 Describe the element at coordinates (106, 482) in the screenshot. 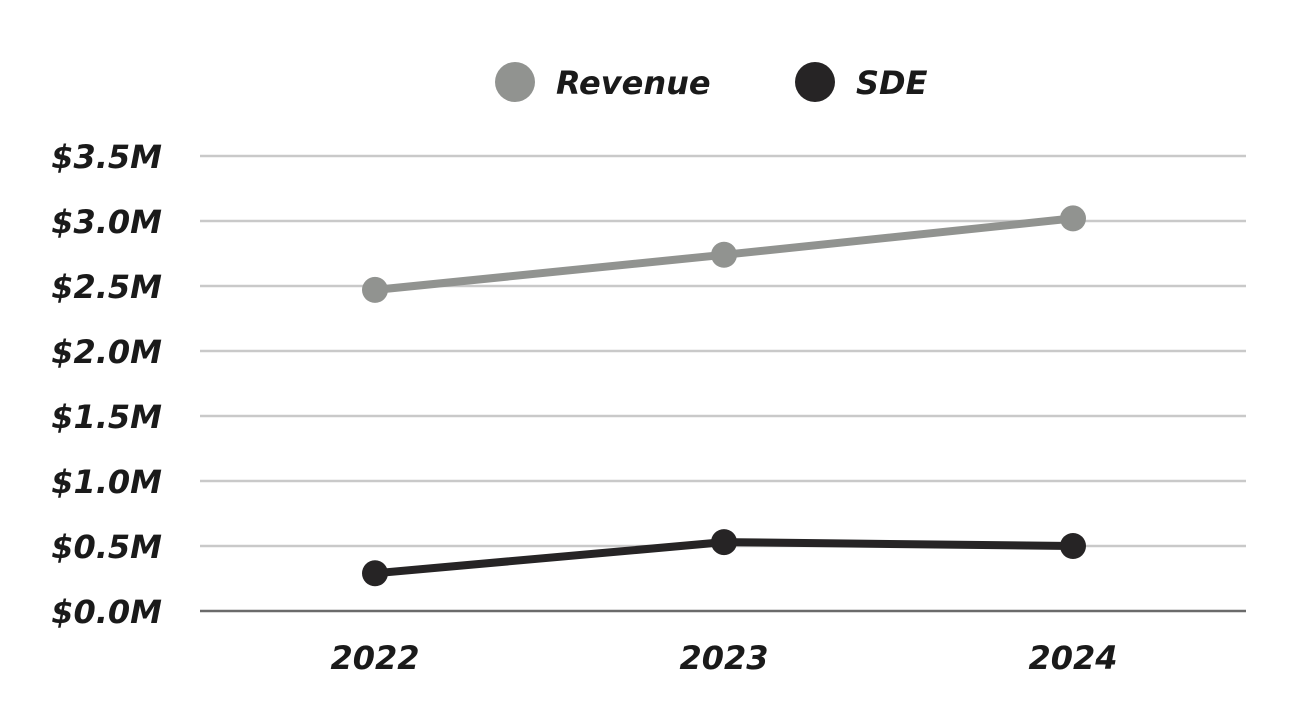

I see `y-tick-label: $1.0M` at that location.